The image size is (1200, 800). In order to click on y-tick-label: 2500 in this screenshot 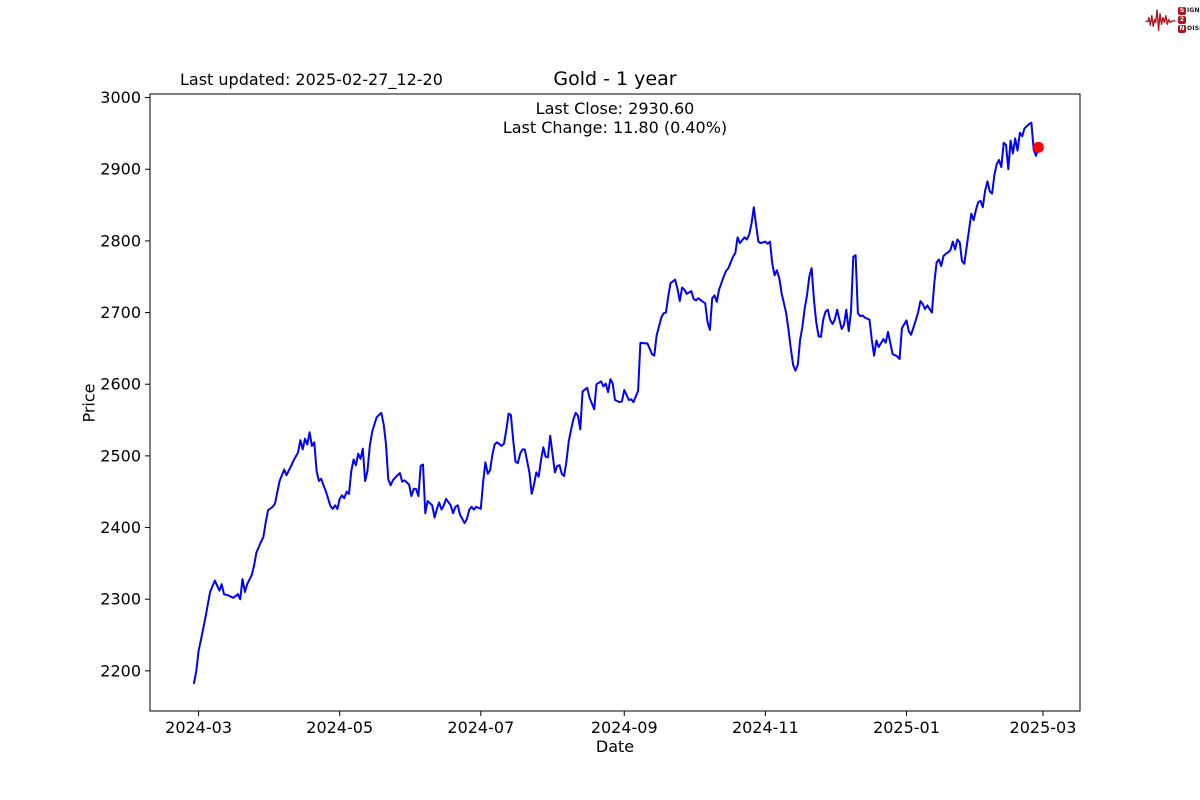, I will do `click(120, 455)`.